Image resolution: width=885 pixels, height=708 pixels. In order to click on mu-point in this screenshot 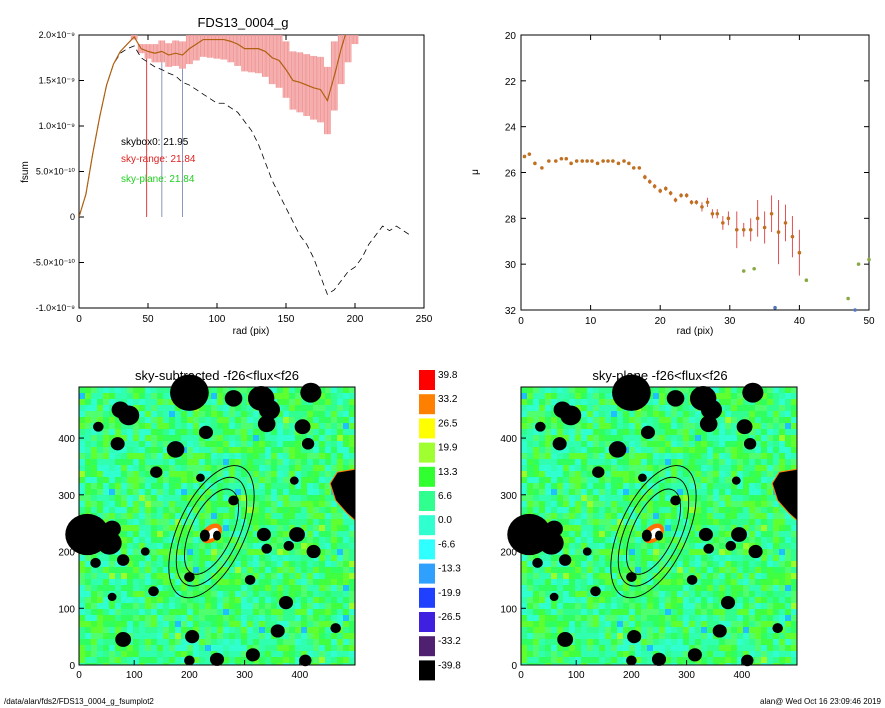, I will do `click(858, 264)`.